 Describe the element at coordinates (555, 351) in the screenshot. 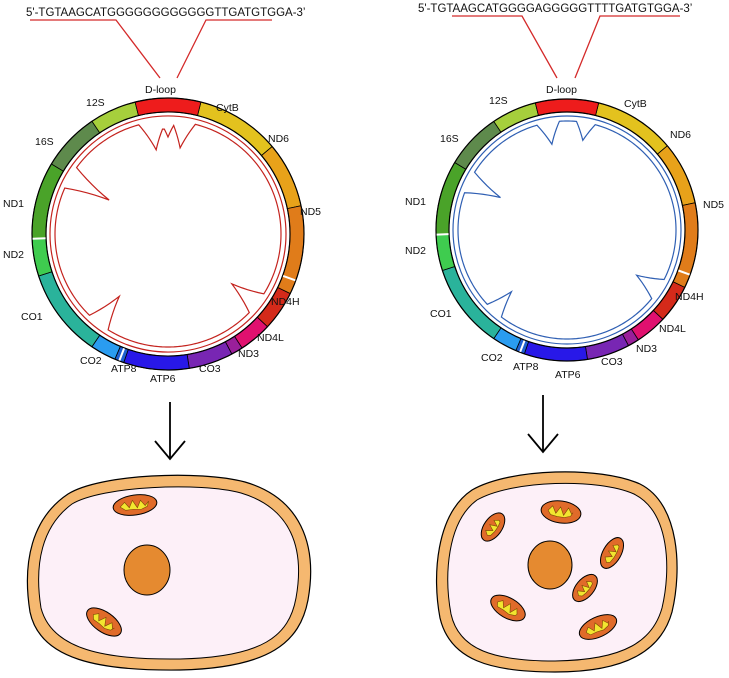

I see `right-segment-atp6` at that location.